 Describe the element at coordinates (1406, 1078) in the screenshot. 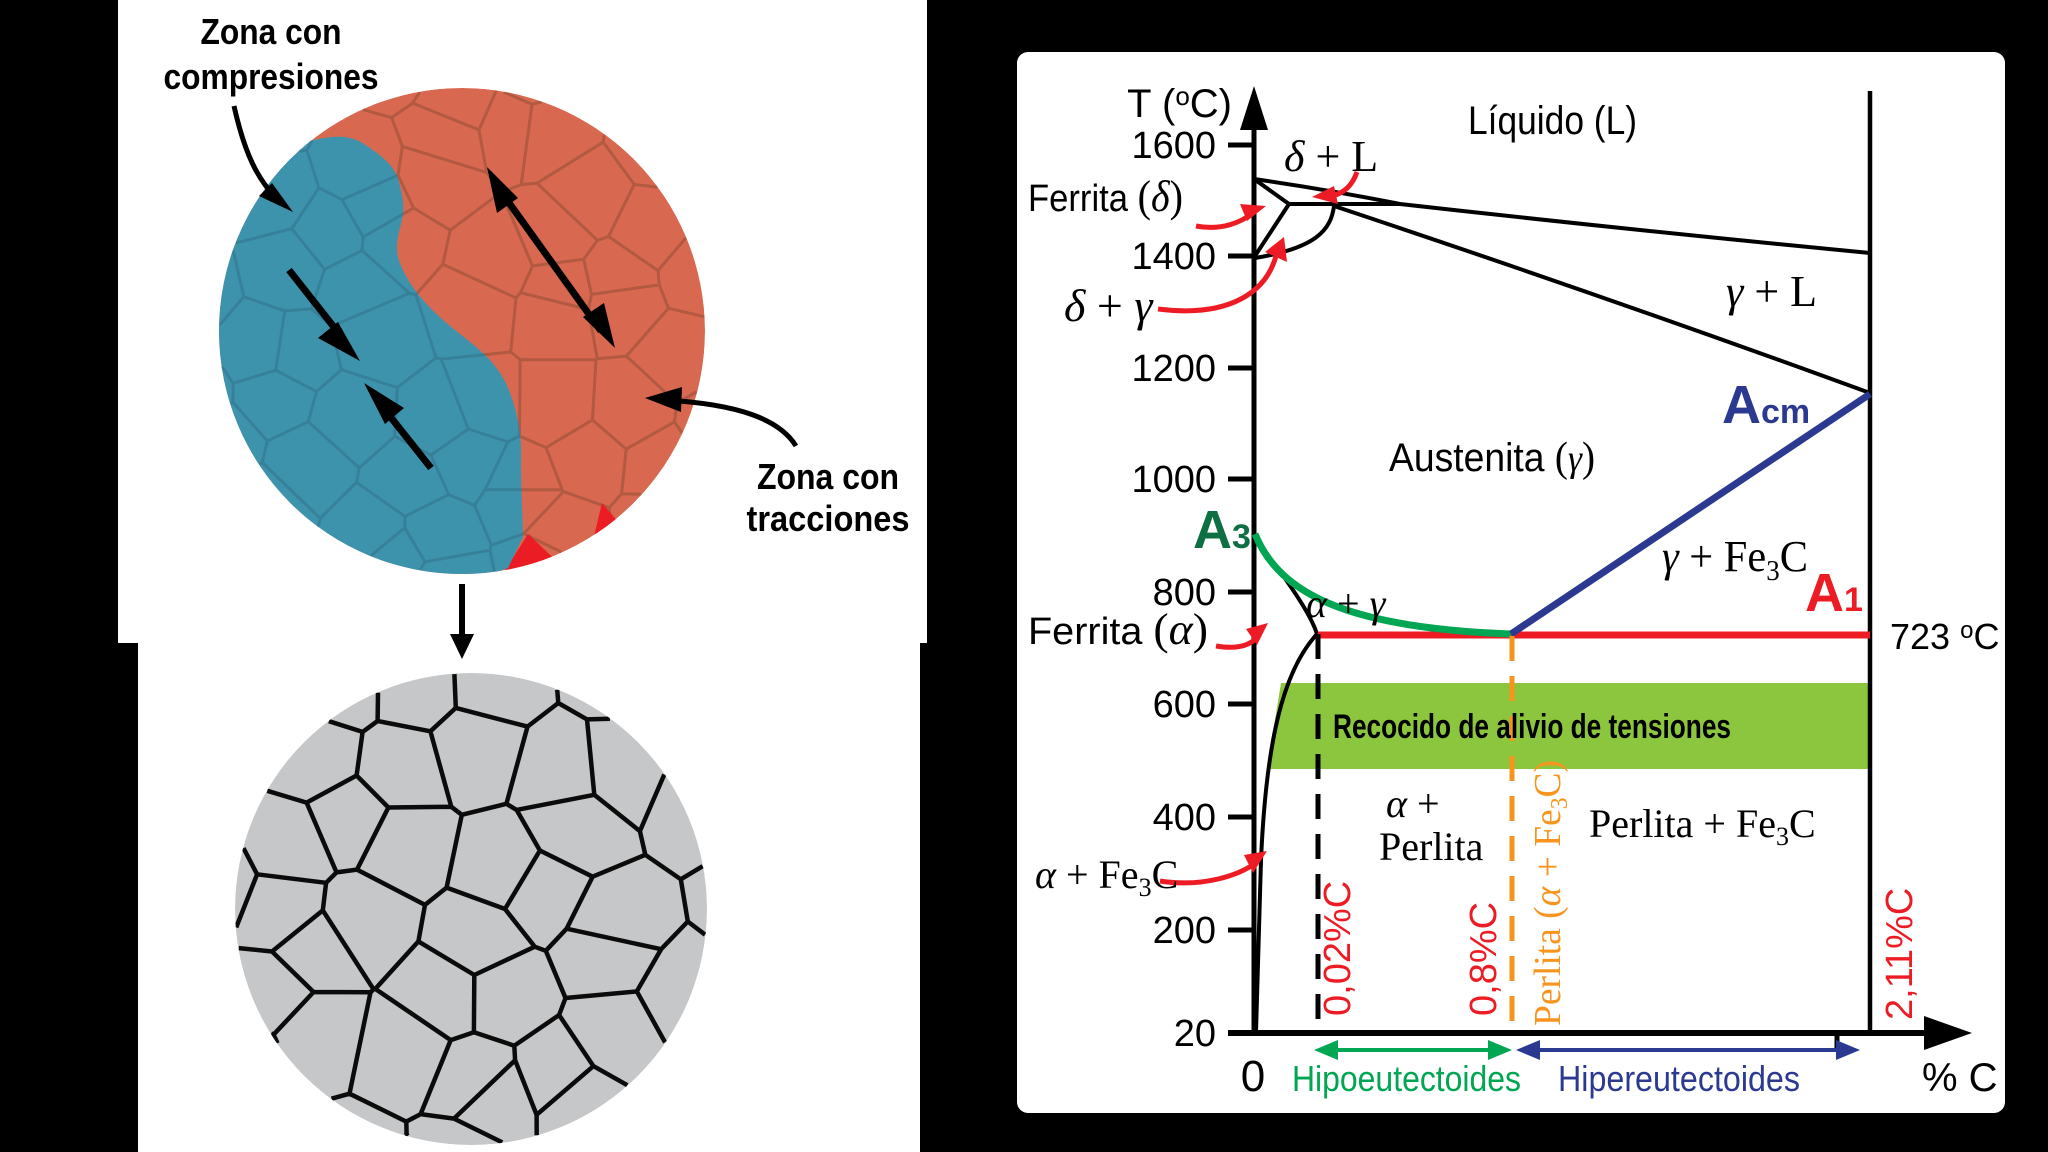

I see `svg-text: Hipoeutectoides` at that location.